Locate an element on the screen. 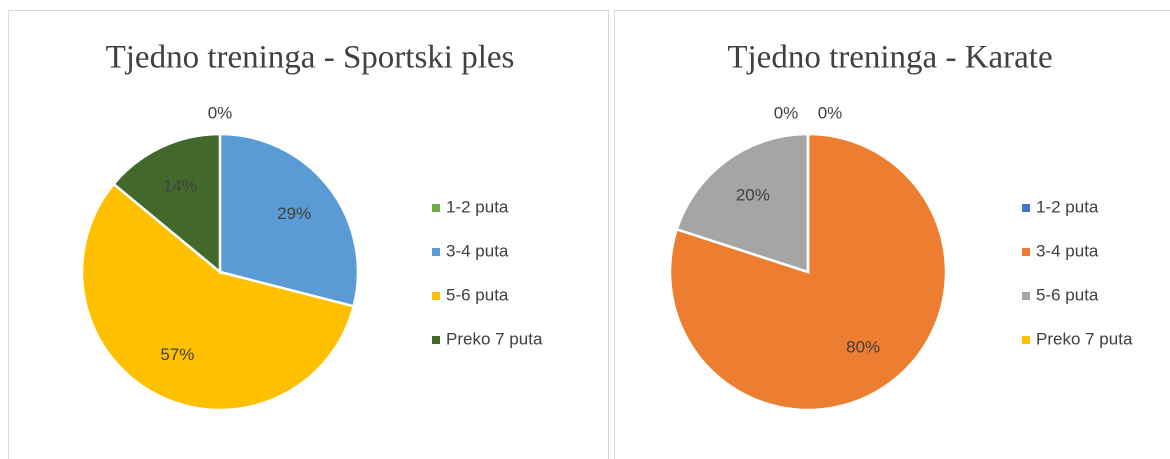 Image resolution: width=1170 pixels, height=459 pixels. data-label: 80% is located at coordinates (863, 346).